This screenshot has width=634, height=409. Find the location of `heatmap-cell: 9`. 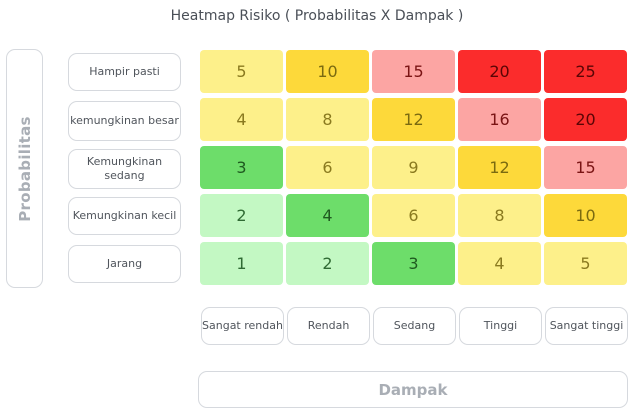

heatmap-cell: 9 is located at coordinates (413, 167).